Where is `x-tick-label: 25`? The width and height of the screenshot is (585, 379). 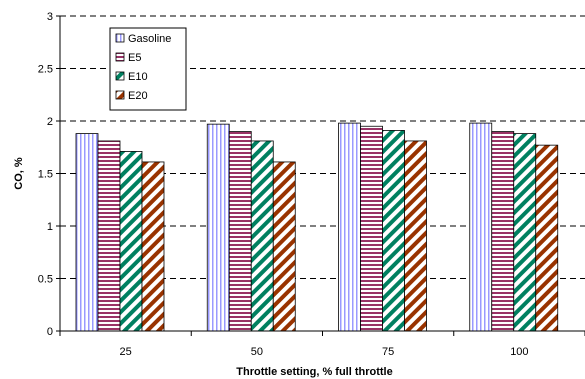
x-tick-label: 25 is located at coordinates (126, 352).